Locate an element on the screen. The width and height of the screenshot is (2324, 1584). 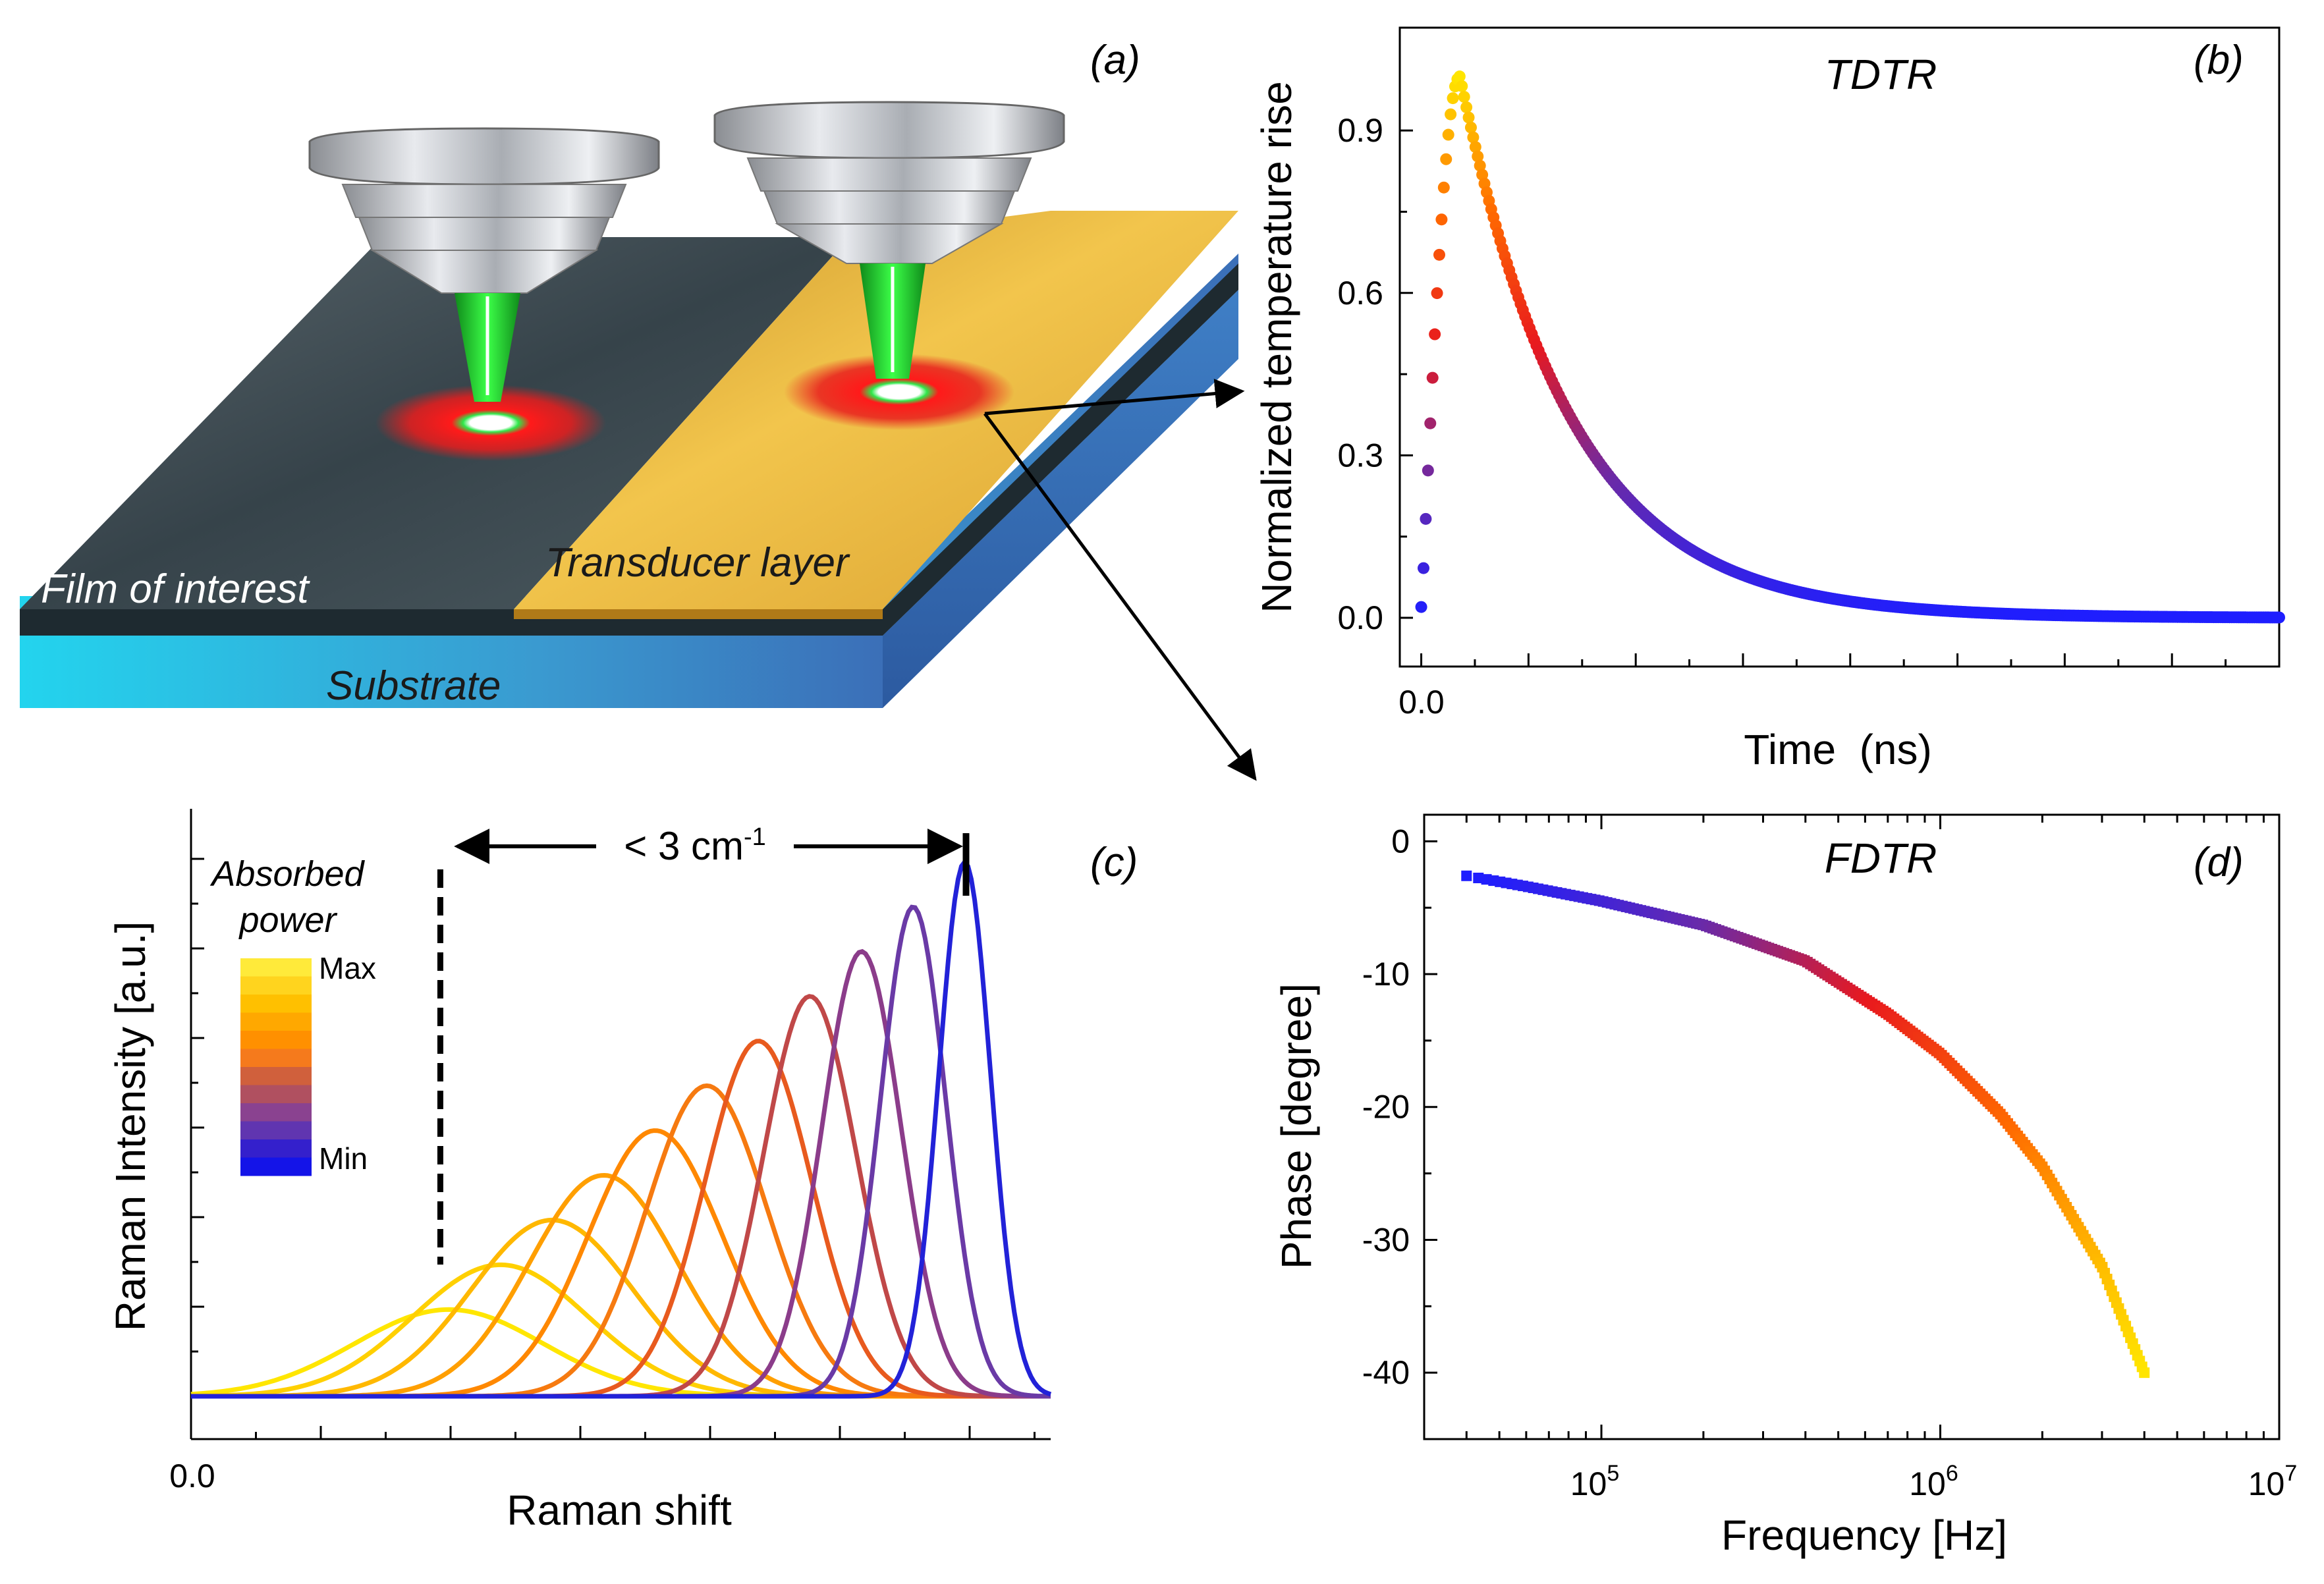
data-series-c is located at coordinates (621, 1128).